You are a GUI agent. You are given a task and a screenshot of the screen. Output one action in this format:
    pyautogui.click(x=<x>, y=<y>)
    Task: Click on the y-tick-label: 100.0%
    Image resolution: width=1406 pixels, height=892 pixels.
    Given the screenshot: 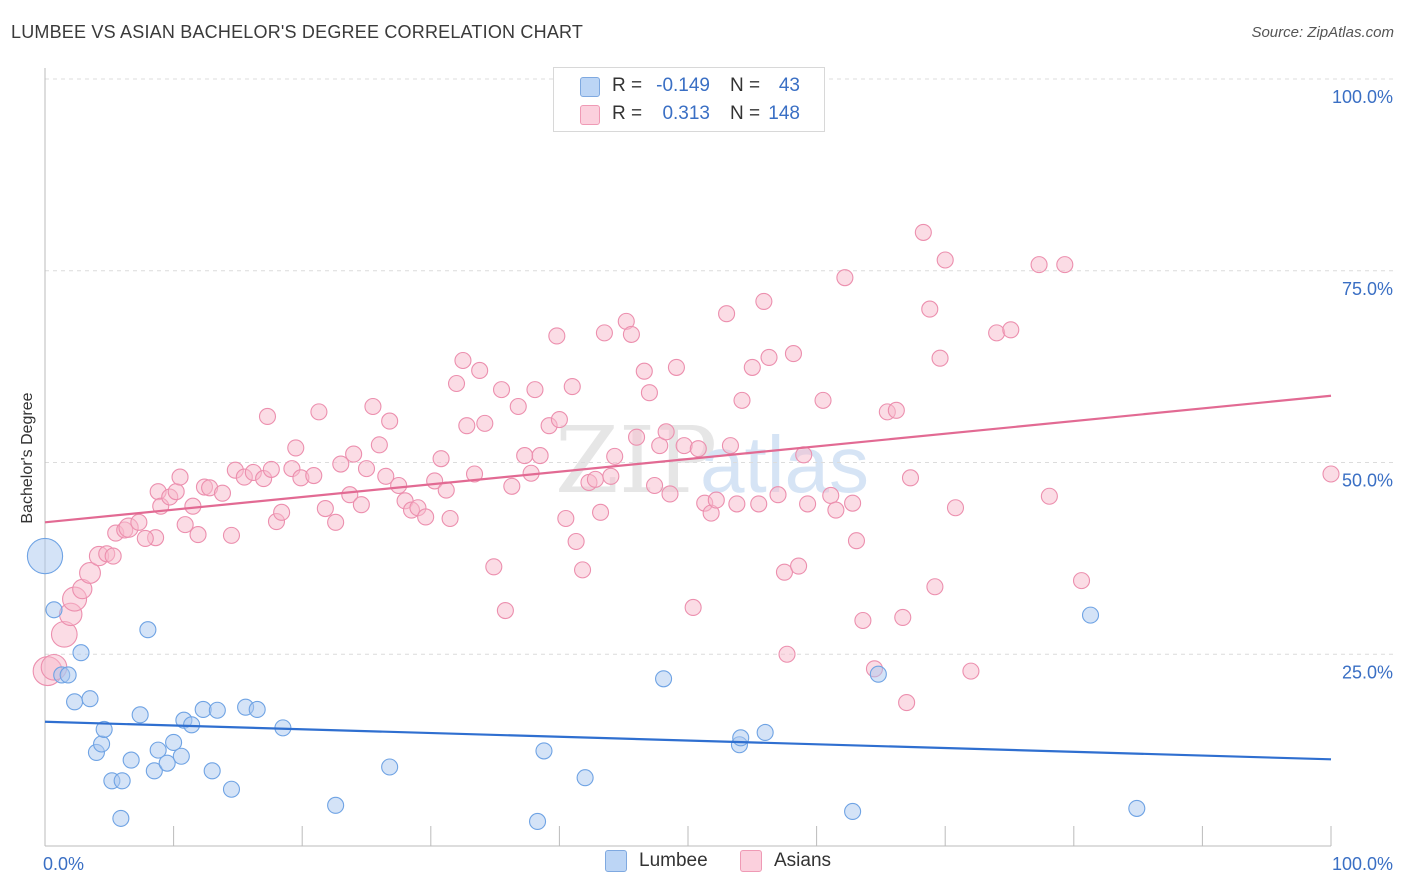 What is the action you would take?
    pyautogui.click(x=1362, y=97)
    